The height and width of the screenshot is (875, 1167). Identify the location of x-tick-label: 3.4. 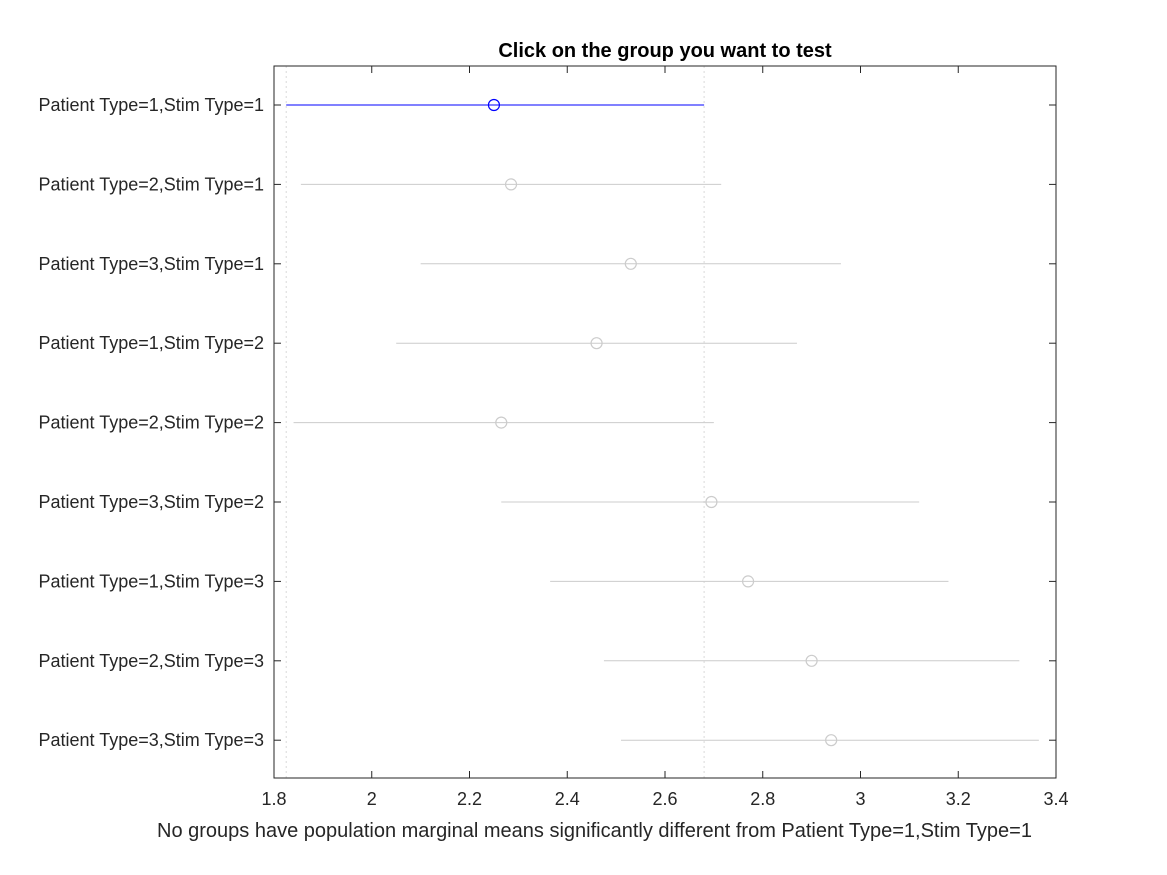
(1055, 799).